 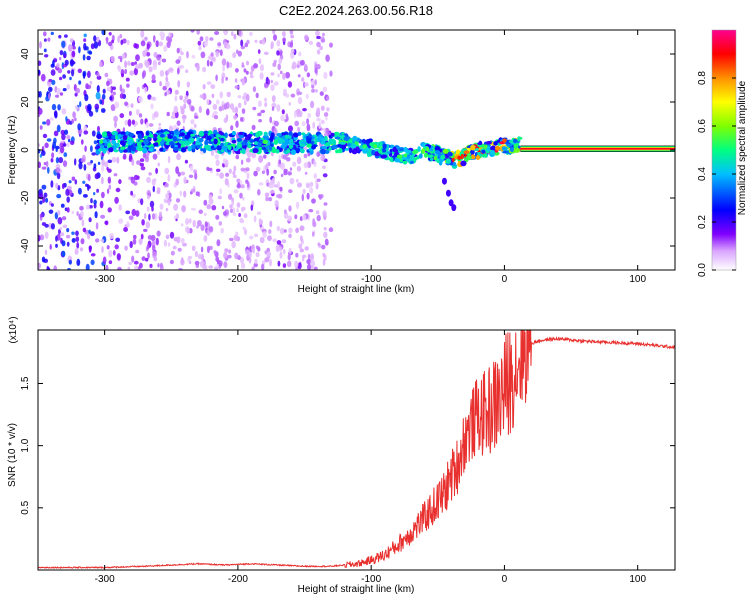 What do you see at coordinates (702, 174) in the screenshot?
I see `colorbar-tick-label: 0.4` at bounding box center [702, 174].